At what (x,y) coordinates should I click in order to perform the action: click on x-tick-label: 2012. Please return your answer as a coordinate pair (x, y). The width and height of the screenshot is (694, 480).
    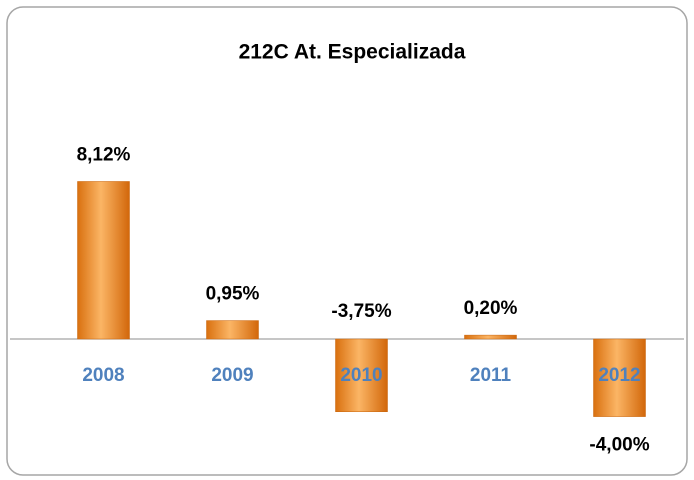
    Looking at the image, I should click on (619, 375).